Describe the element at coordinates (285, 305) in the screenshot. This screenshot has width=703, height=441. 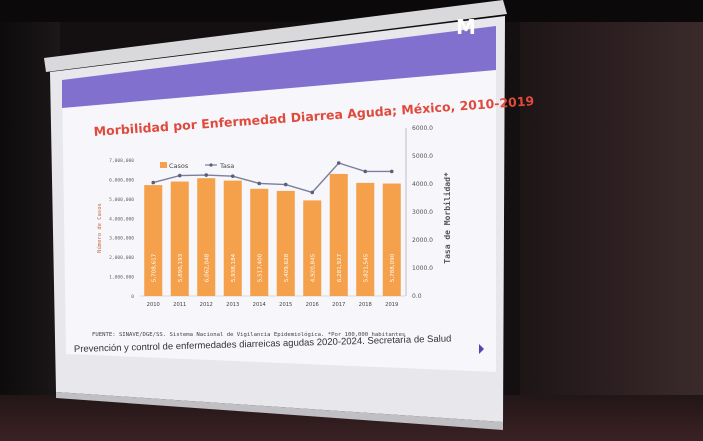
I see `x-tick-label: 2015` at that location.